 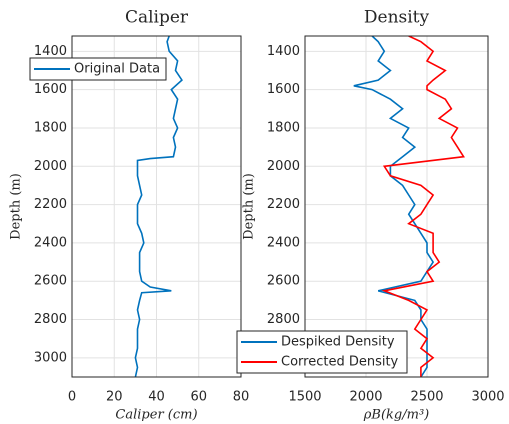 What do you see at coordinates (156, 397) in the screenshot?
I see `x-tick-label: 40` at bounding box center [156, 397].